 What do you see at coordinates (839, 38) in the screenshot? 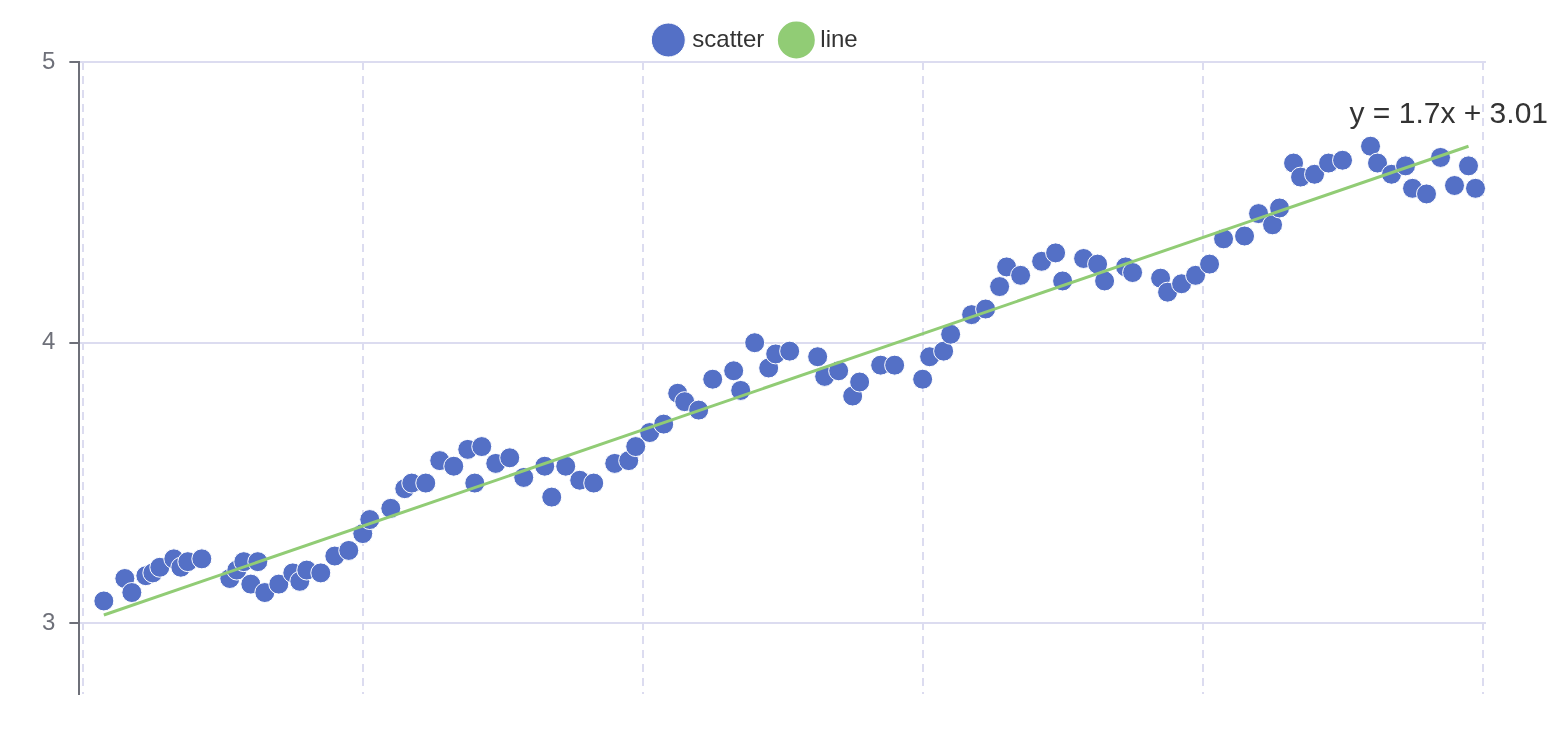
I see `legend-label: line` at bounding box center [839, 38].